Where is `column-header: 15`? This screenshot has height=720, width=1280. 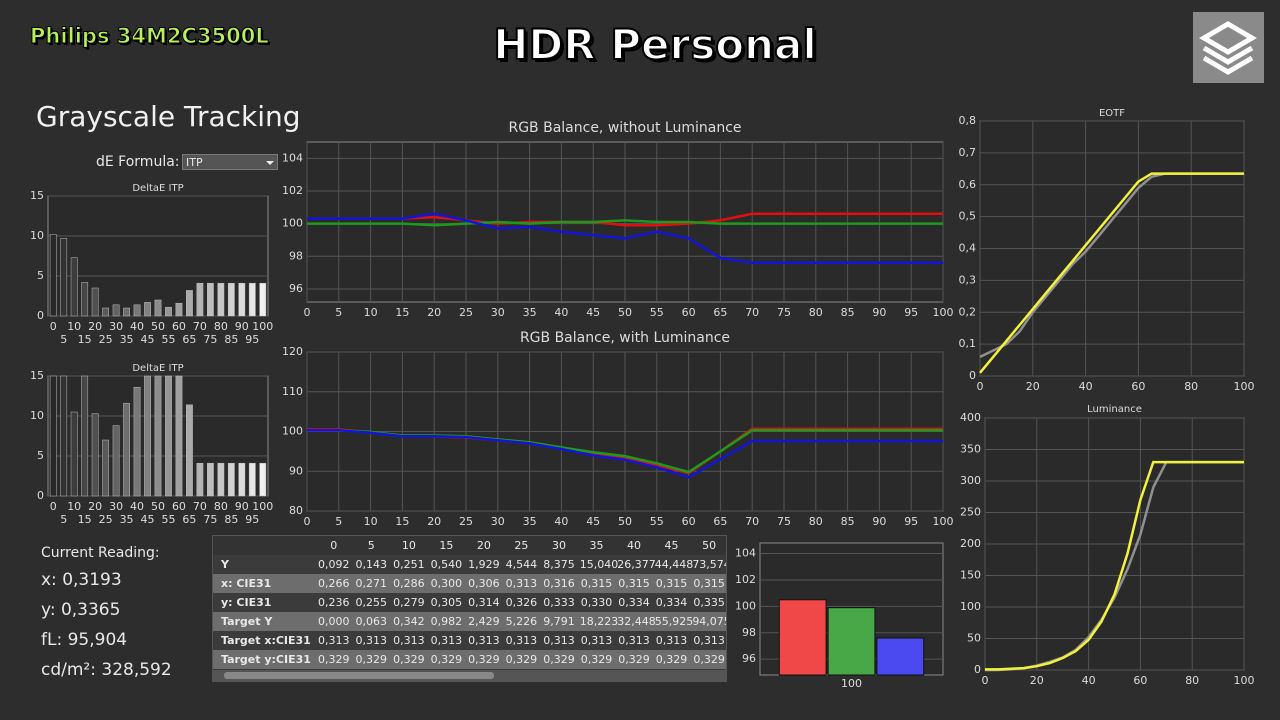
column-header: 15 is located at coordinates (446, 545).